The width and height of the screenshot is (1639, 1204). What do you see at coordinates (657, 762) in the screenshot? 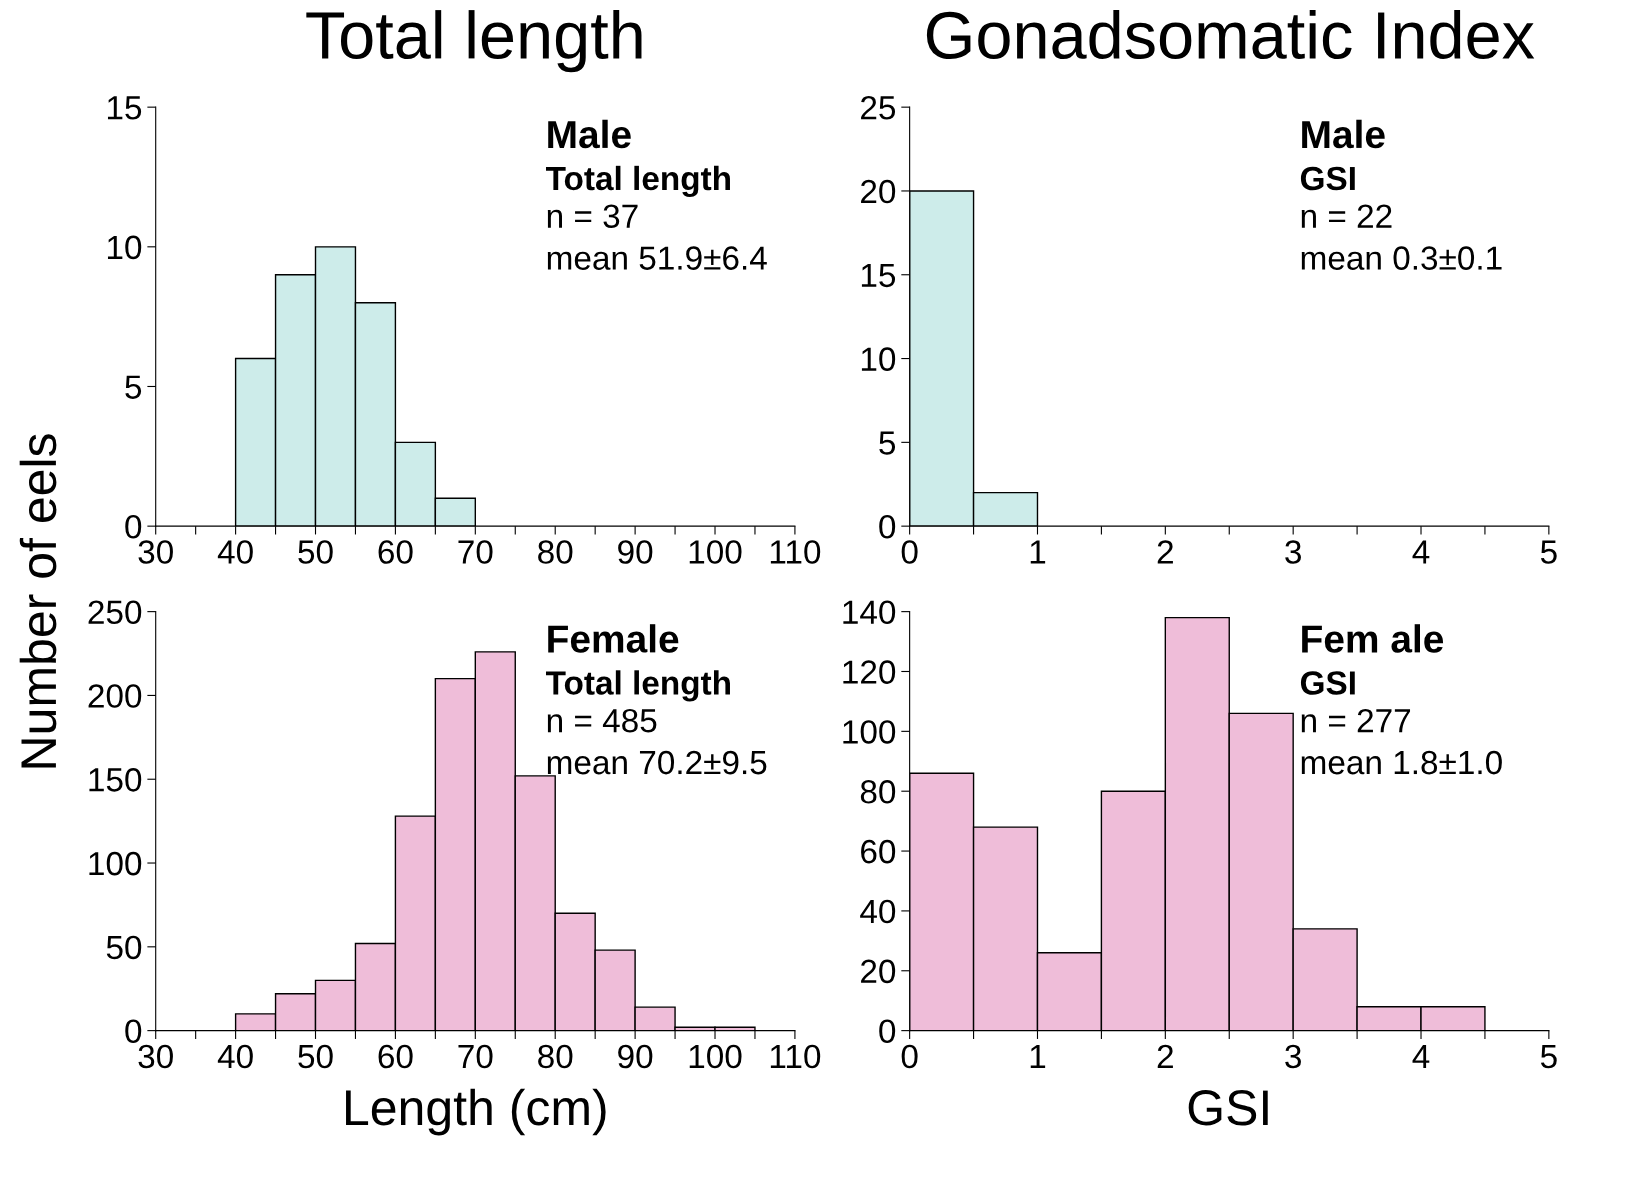
I see `annotation: mean 70.2±9.5` at bounding box center [657, 762].